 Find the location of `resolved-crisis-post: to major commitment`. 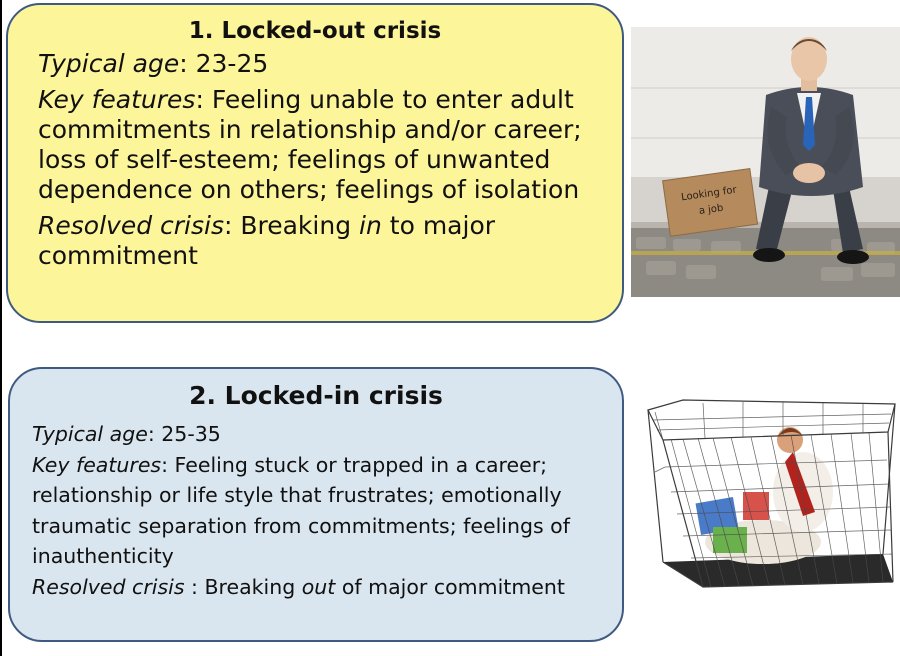

resolved-crisis-post: to major commitment is located at coordinates (267, 240).